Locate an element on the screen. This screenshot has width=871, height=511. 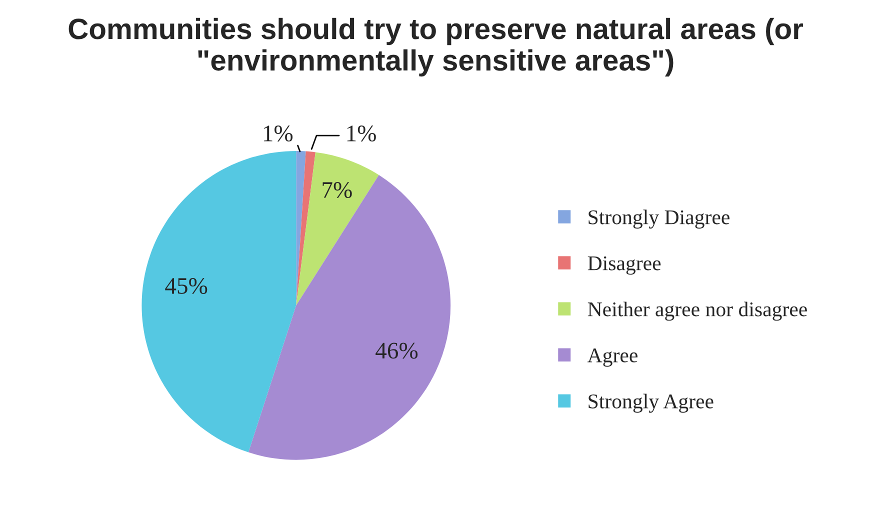
data-label: 45% is located at coordinates (186, 286).